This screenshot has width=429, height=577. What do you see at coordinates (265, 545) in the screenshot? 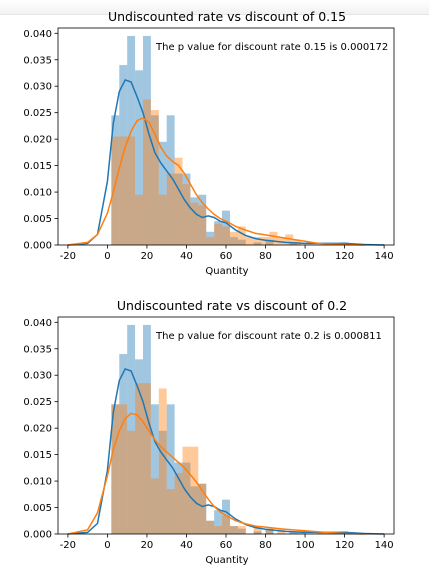
I see `chart-2-x-tick-label-6: 80` at bounding box center [265, 545].